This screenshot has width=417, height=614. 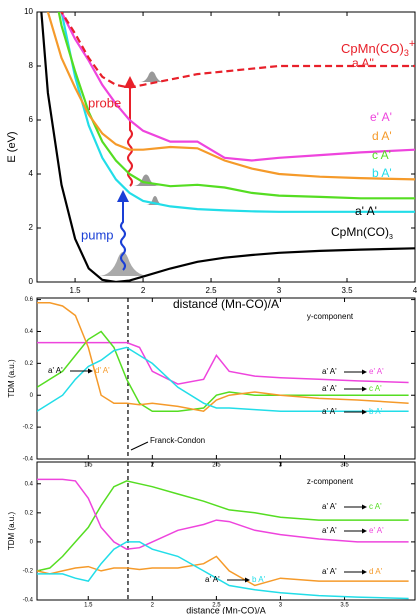 What do you see at coordinates (391, 237) in the screenshot?
I see `neutral-sub: 3` at bounding box center [391, 237].